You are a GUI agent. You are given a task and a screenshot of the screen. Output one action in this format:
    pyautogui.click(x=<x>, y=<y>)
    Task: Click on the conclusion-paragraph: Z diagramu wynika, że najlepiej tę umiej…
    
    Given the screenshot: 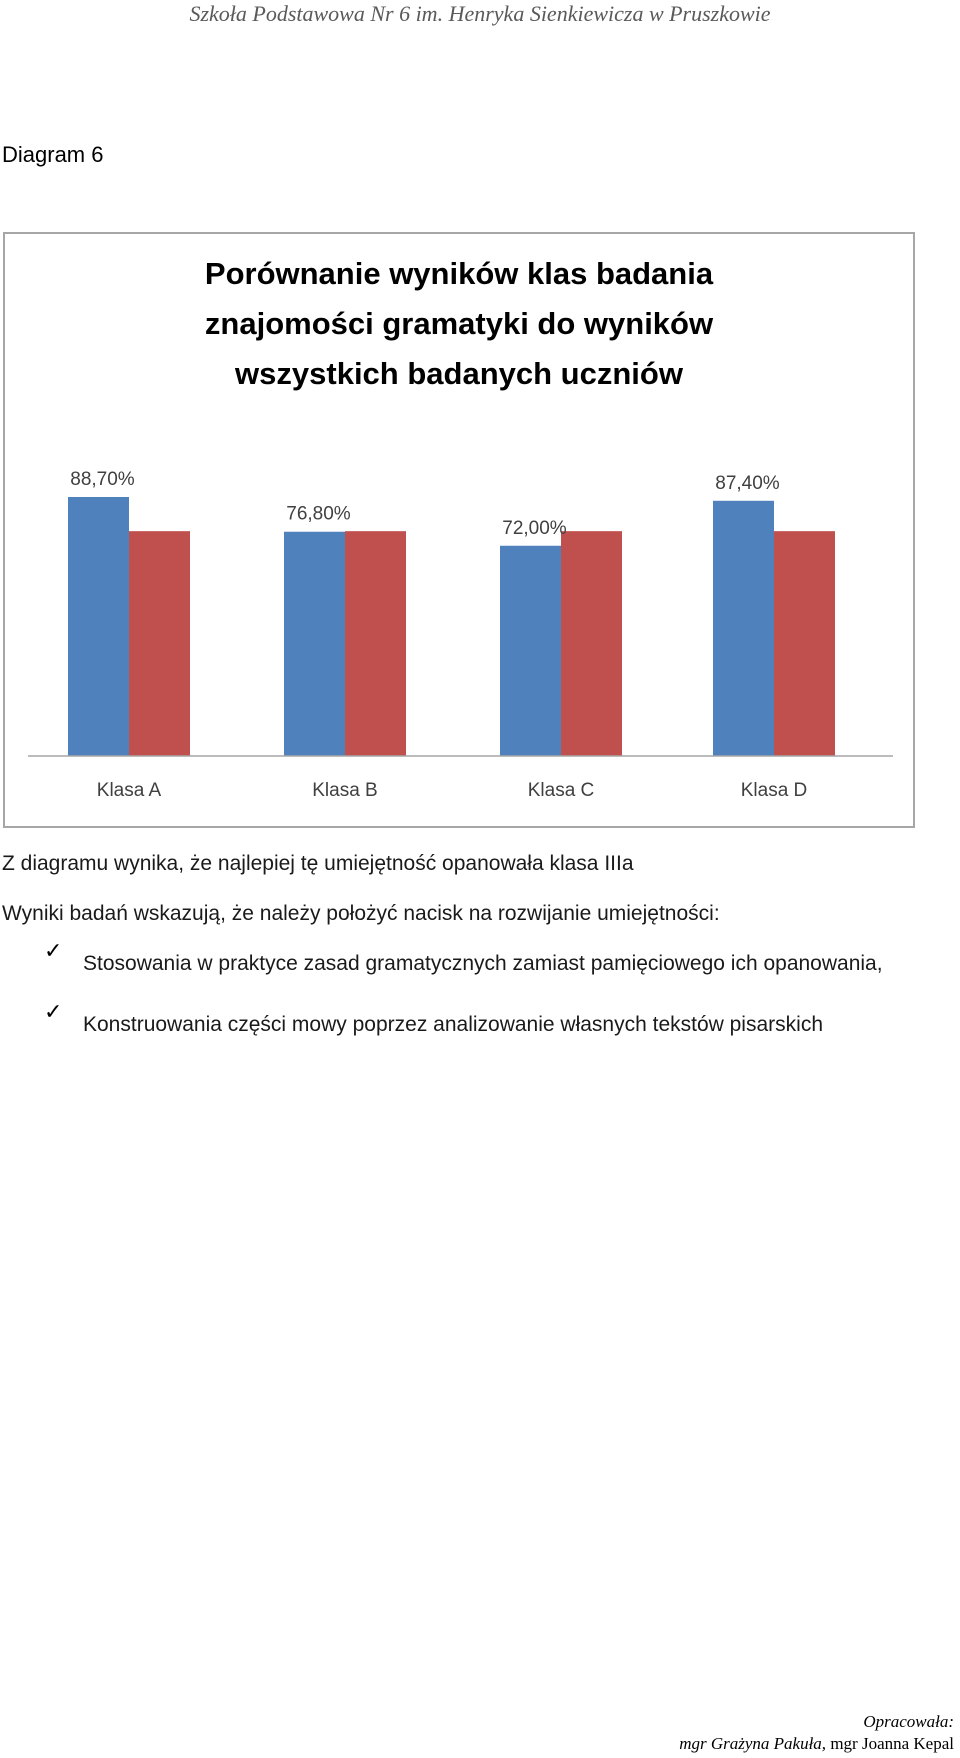 What is the action you would take?
    pyautogui.click(x=318, y=863)
    